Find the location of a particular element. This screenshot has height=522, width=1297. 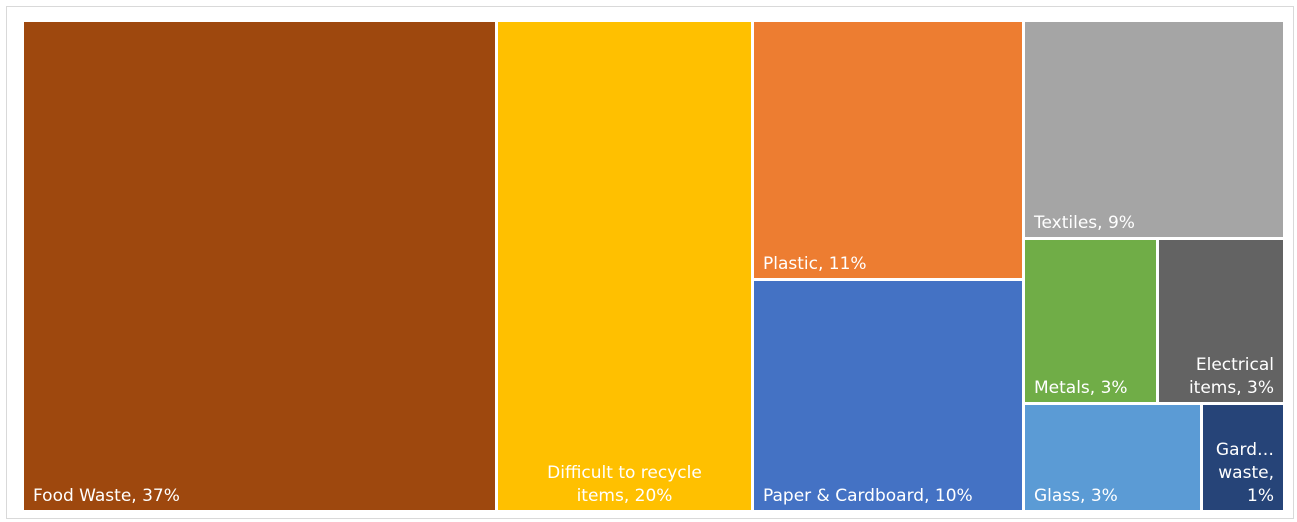

tile-garden-waste: Gard… waste, 1% is located at coordinates (1243, 457).